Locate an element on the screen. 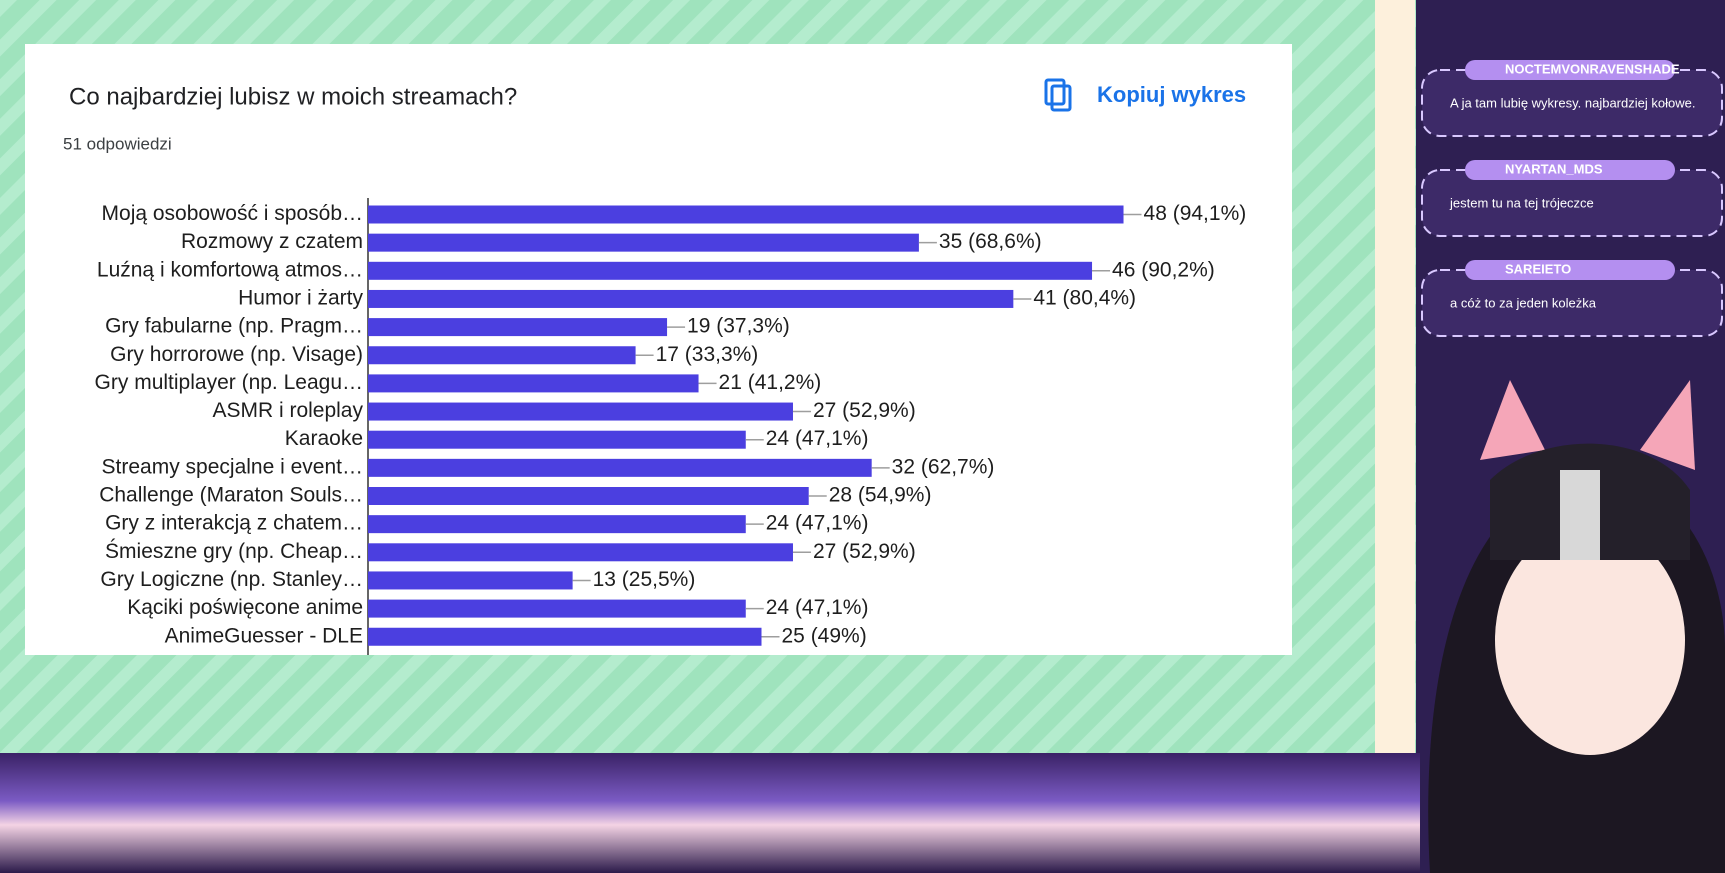 This screenshot has height=873, width=1725. avatar is located at coordinates (1576, 626).